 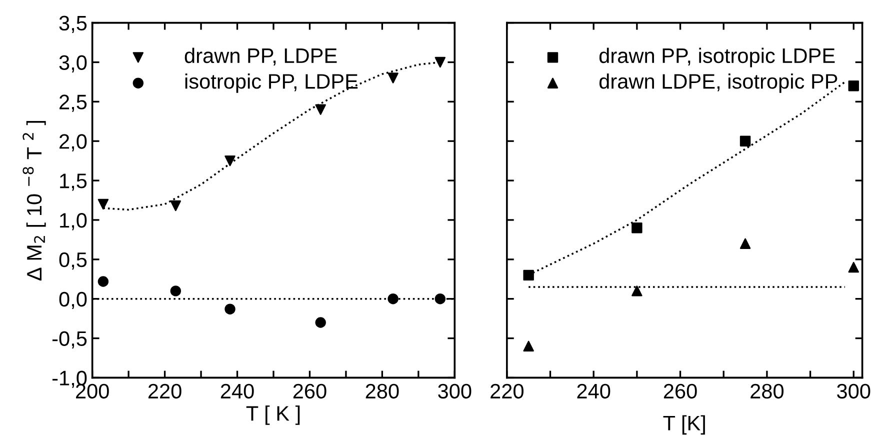 I want to click on y-tick-label: 1,5, so click(x=73, y=182).